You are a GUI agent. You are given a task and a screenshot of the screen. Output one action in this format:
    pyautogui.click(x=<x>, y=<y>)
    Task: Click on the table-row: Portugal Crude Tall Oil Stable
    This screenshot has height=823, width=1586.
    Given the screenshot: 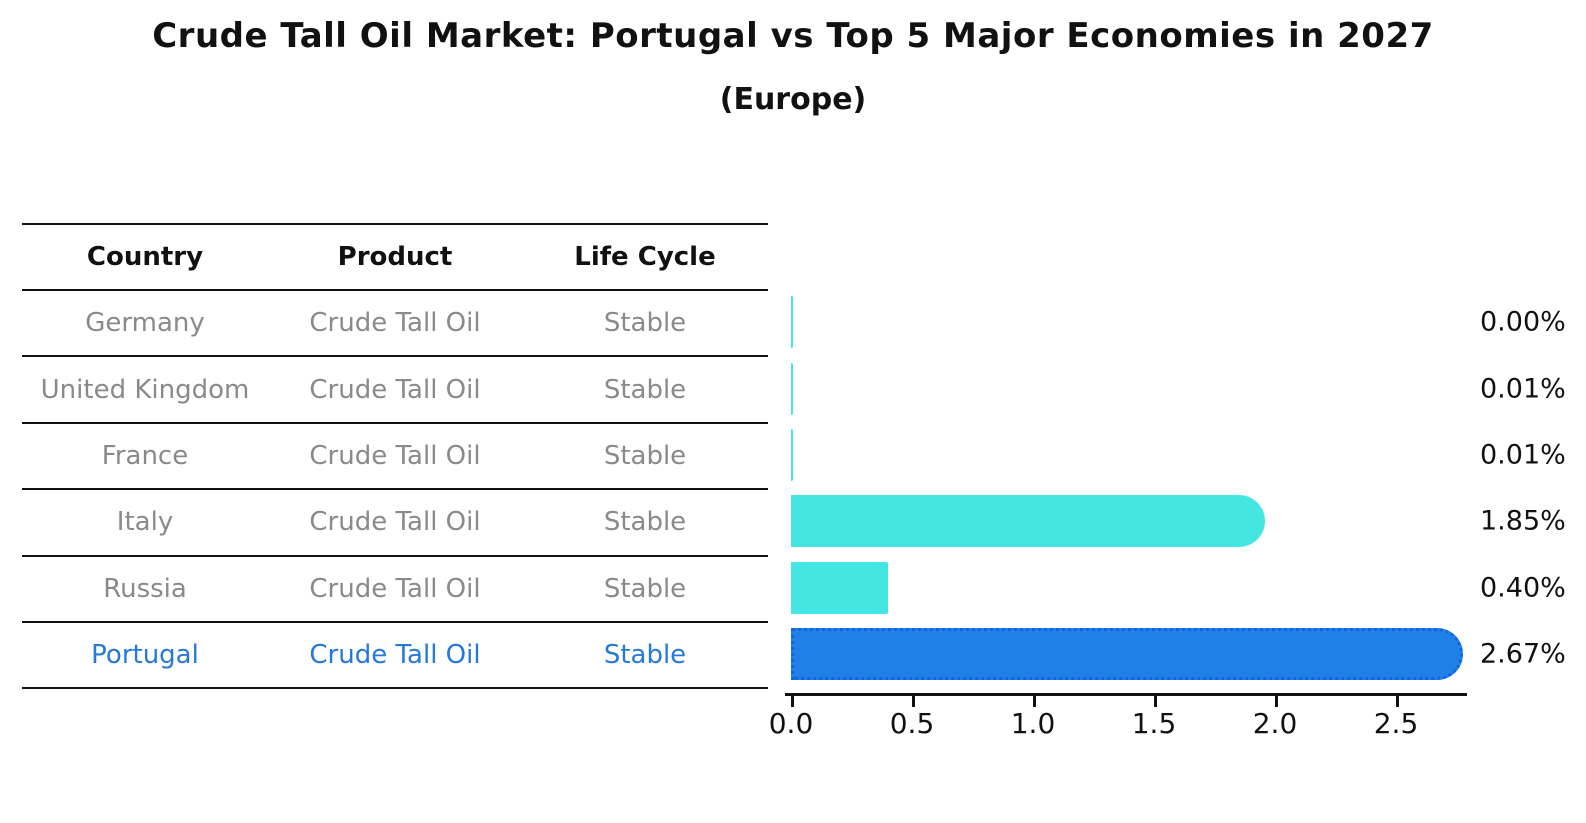 What is the action you would take?
    pyautogui.click(x=395, y=656)
    